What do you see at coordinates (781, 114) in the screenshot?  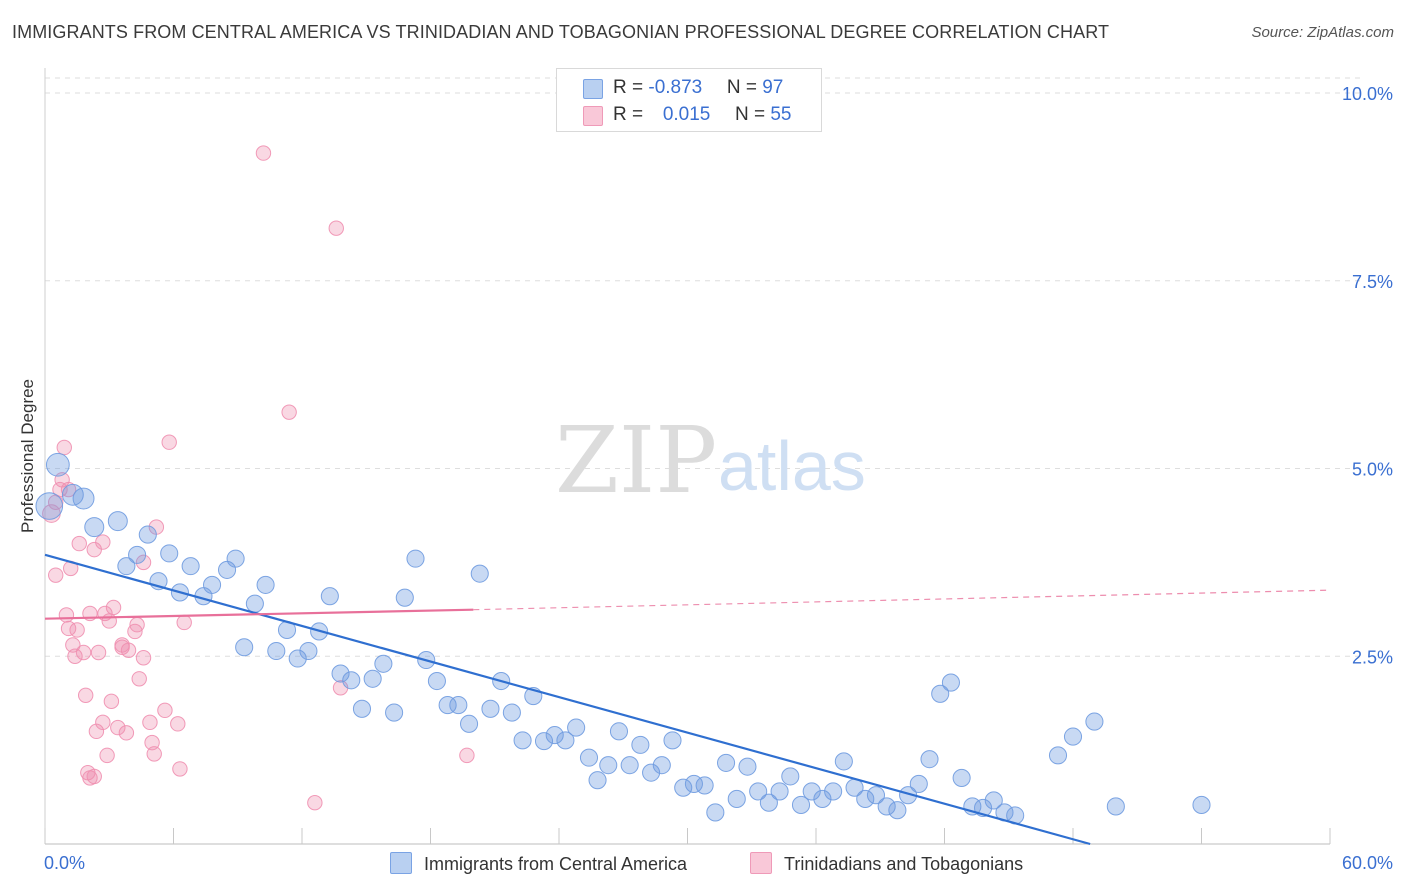 I see `legend-n-value: 55` at bounding box center [781, 114].